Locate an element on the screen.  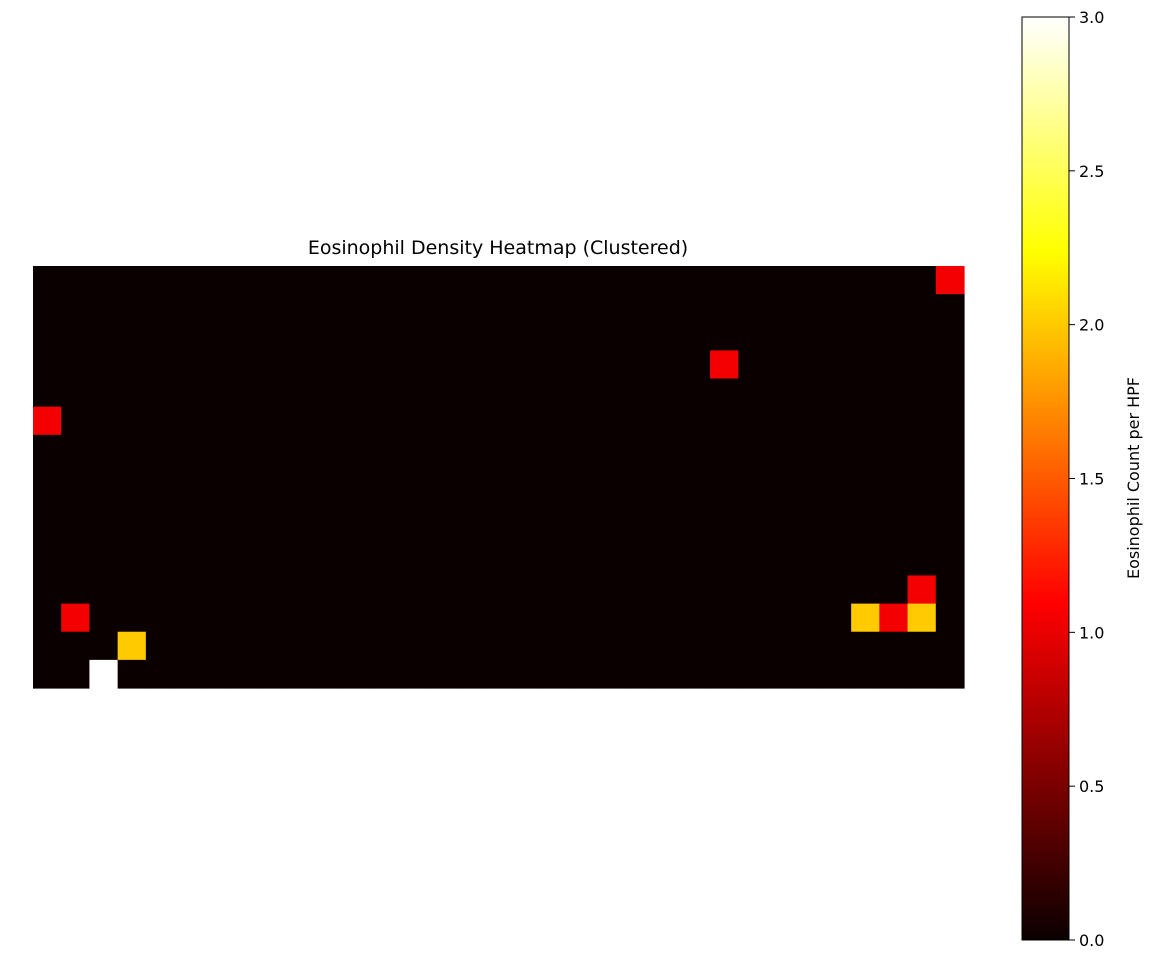
colorbar-tick-label: 2.0 is located at coordinates (1091, 325).